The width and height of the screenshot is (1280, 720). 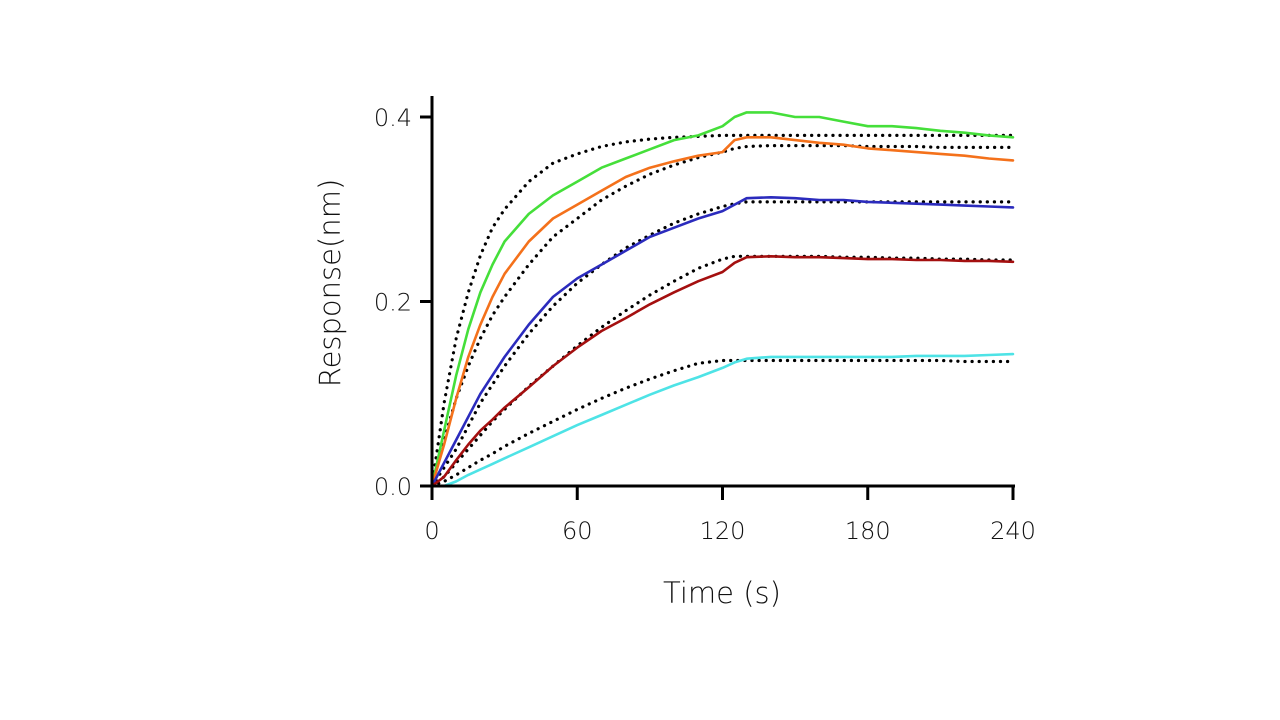 I want to click on x-axis-ticks: 0 60 120 180 240, so click(x=730, y=515).